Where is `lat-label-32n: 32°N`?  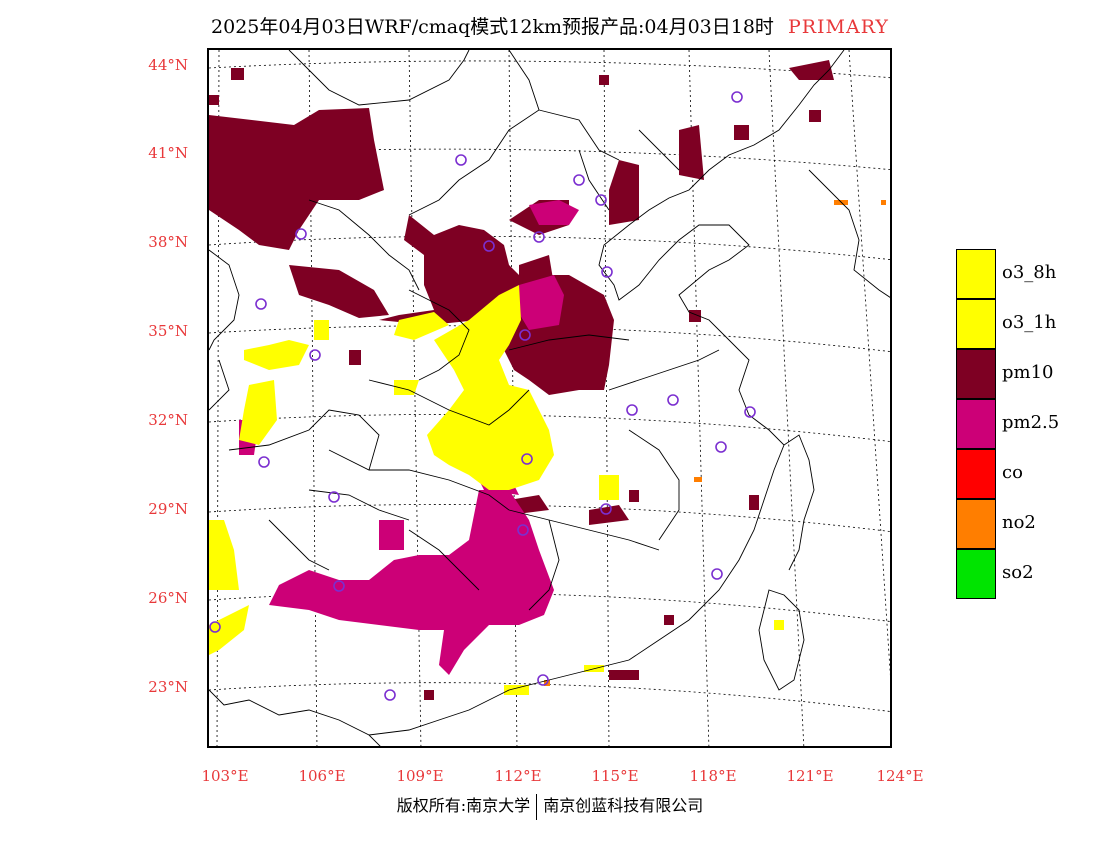 lat-label-32n: 32°N is located at coordinates (168, 420).